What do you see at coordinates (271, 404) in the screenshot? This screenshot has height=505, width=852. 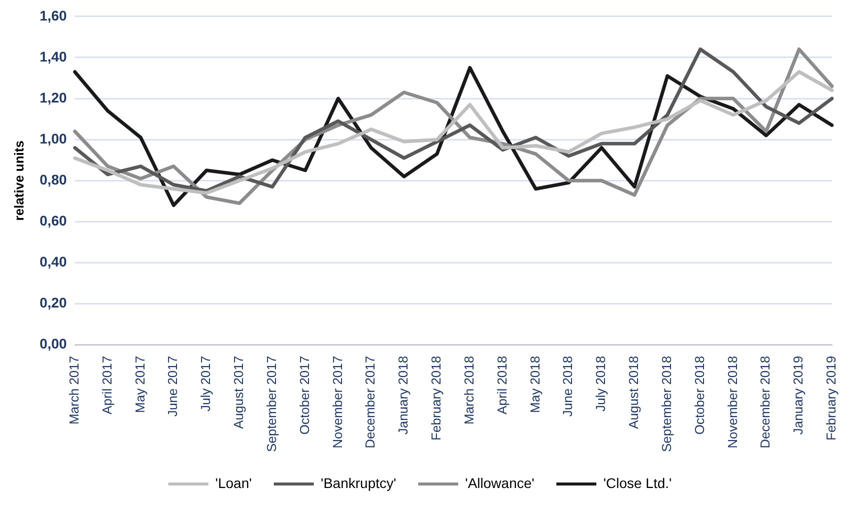 I see `x-tick-label: September 2017` at bounding box center [271, 404].